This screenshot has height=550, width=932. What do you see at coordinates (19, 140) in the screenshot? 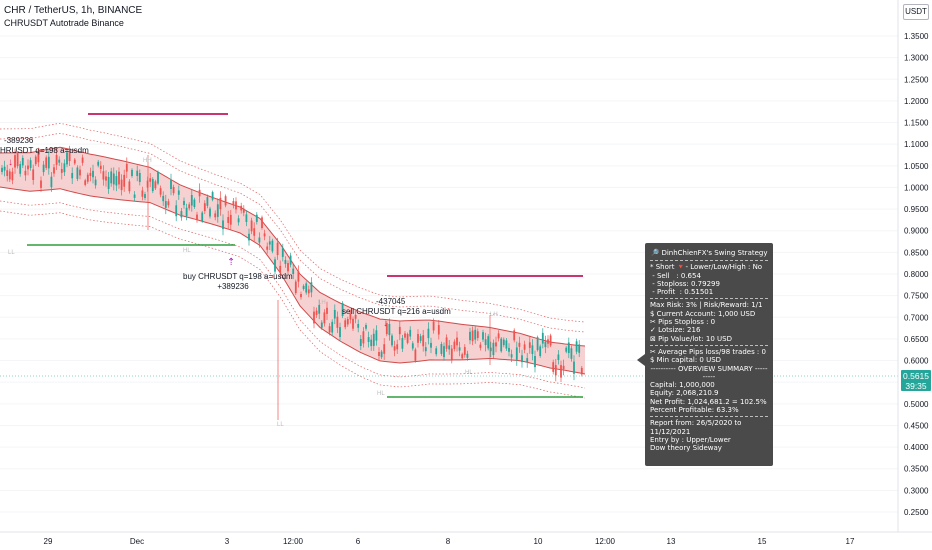
I see `trade1-id: -389236` at bounding box center [19, 140].